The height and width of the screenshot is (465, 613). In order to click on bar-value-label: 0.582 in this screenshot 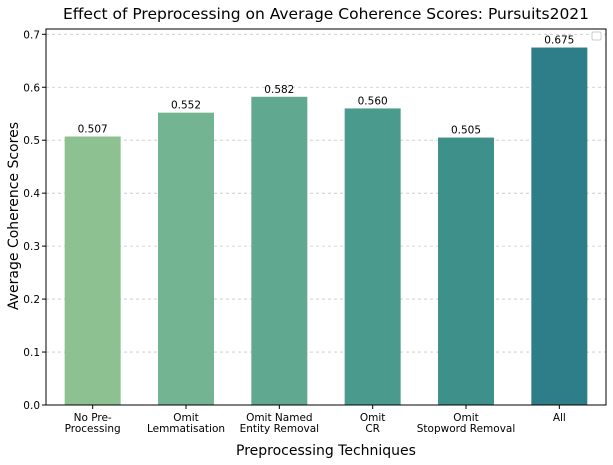, I will do `click(279, 90)`.